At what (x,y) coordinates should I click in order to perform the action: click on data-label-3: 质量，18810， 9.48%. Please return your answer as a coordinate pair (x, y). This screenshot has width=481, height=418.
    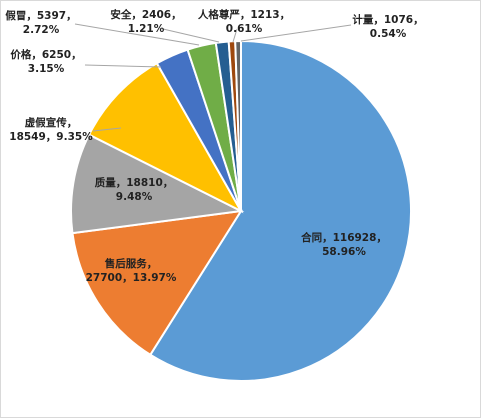
    Looking at the image, I should click on (134, 189).